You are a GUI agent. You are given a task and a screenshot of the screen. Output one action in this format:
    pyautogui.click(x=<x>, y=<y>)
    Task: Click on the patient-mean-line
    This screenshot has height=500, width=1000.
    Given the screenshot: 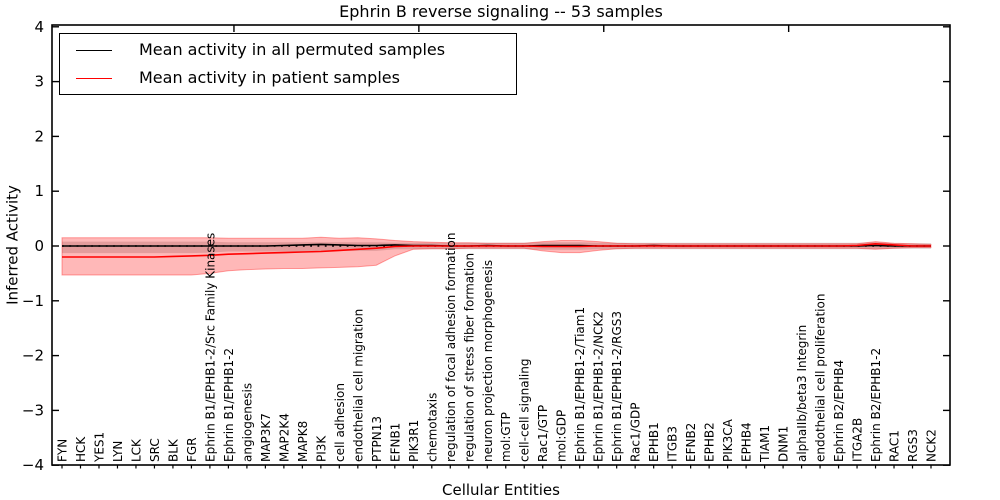 What is the action you would take?
    pyautogui.click(x=496, y=250)
    